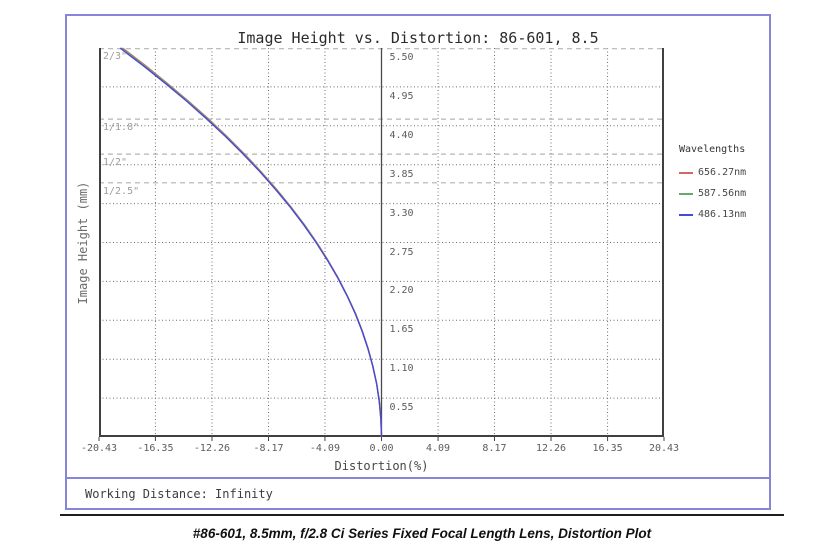  What do you see at coordinates (607, 448) in the screenshot?
I see `x-tick-label: 16.35` at bounding box center [607, 448].